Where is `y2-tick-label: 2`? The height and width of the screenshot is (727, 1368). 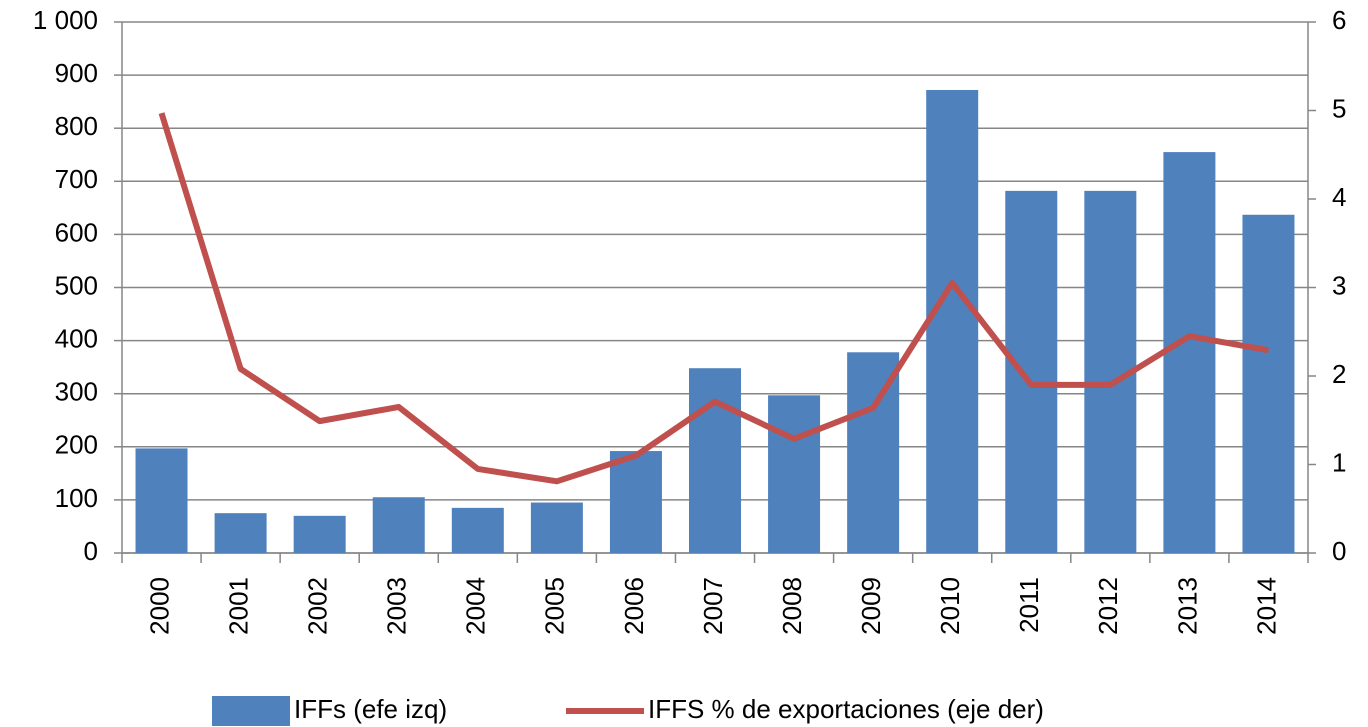 y2-tick-label: 2 is located at coordinates (1339, 374).